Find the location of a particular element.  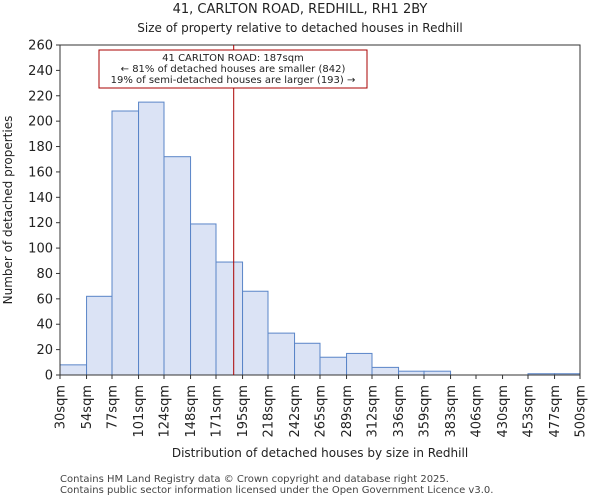

x-tick-label: 336sqm is located at coordinates (399, 411).